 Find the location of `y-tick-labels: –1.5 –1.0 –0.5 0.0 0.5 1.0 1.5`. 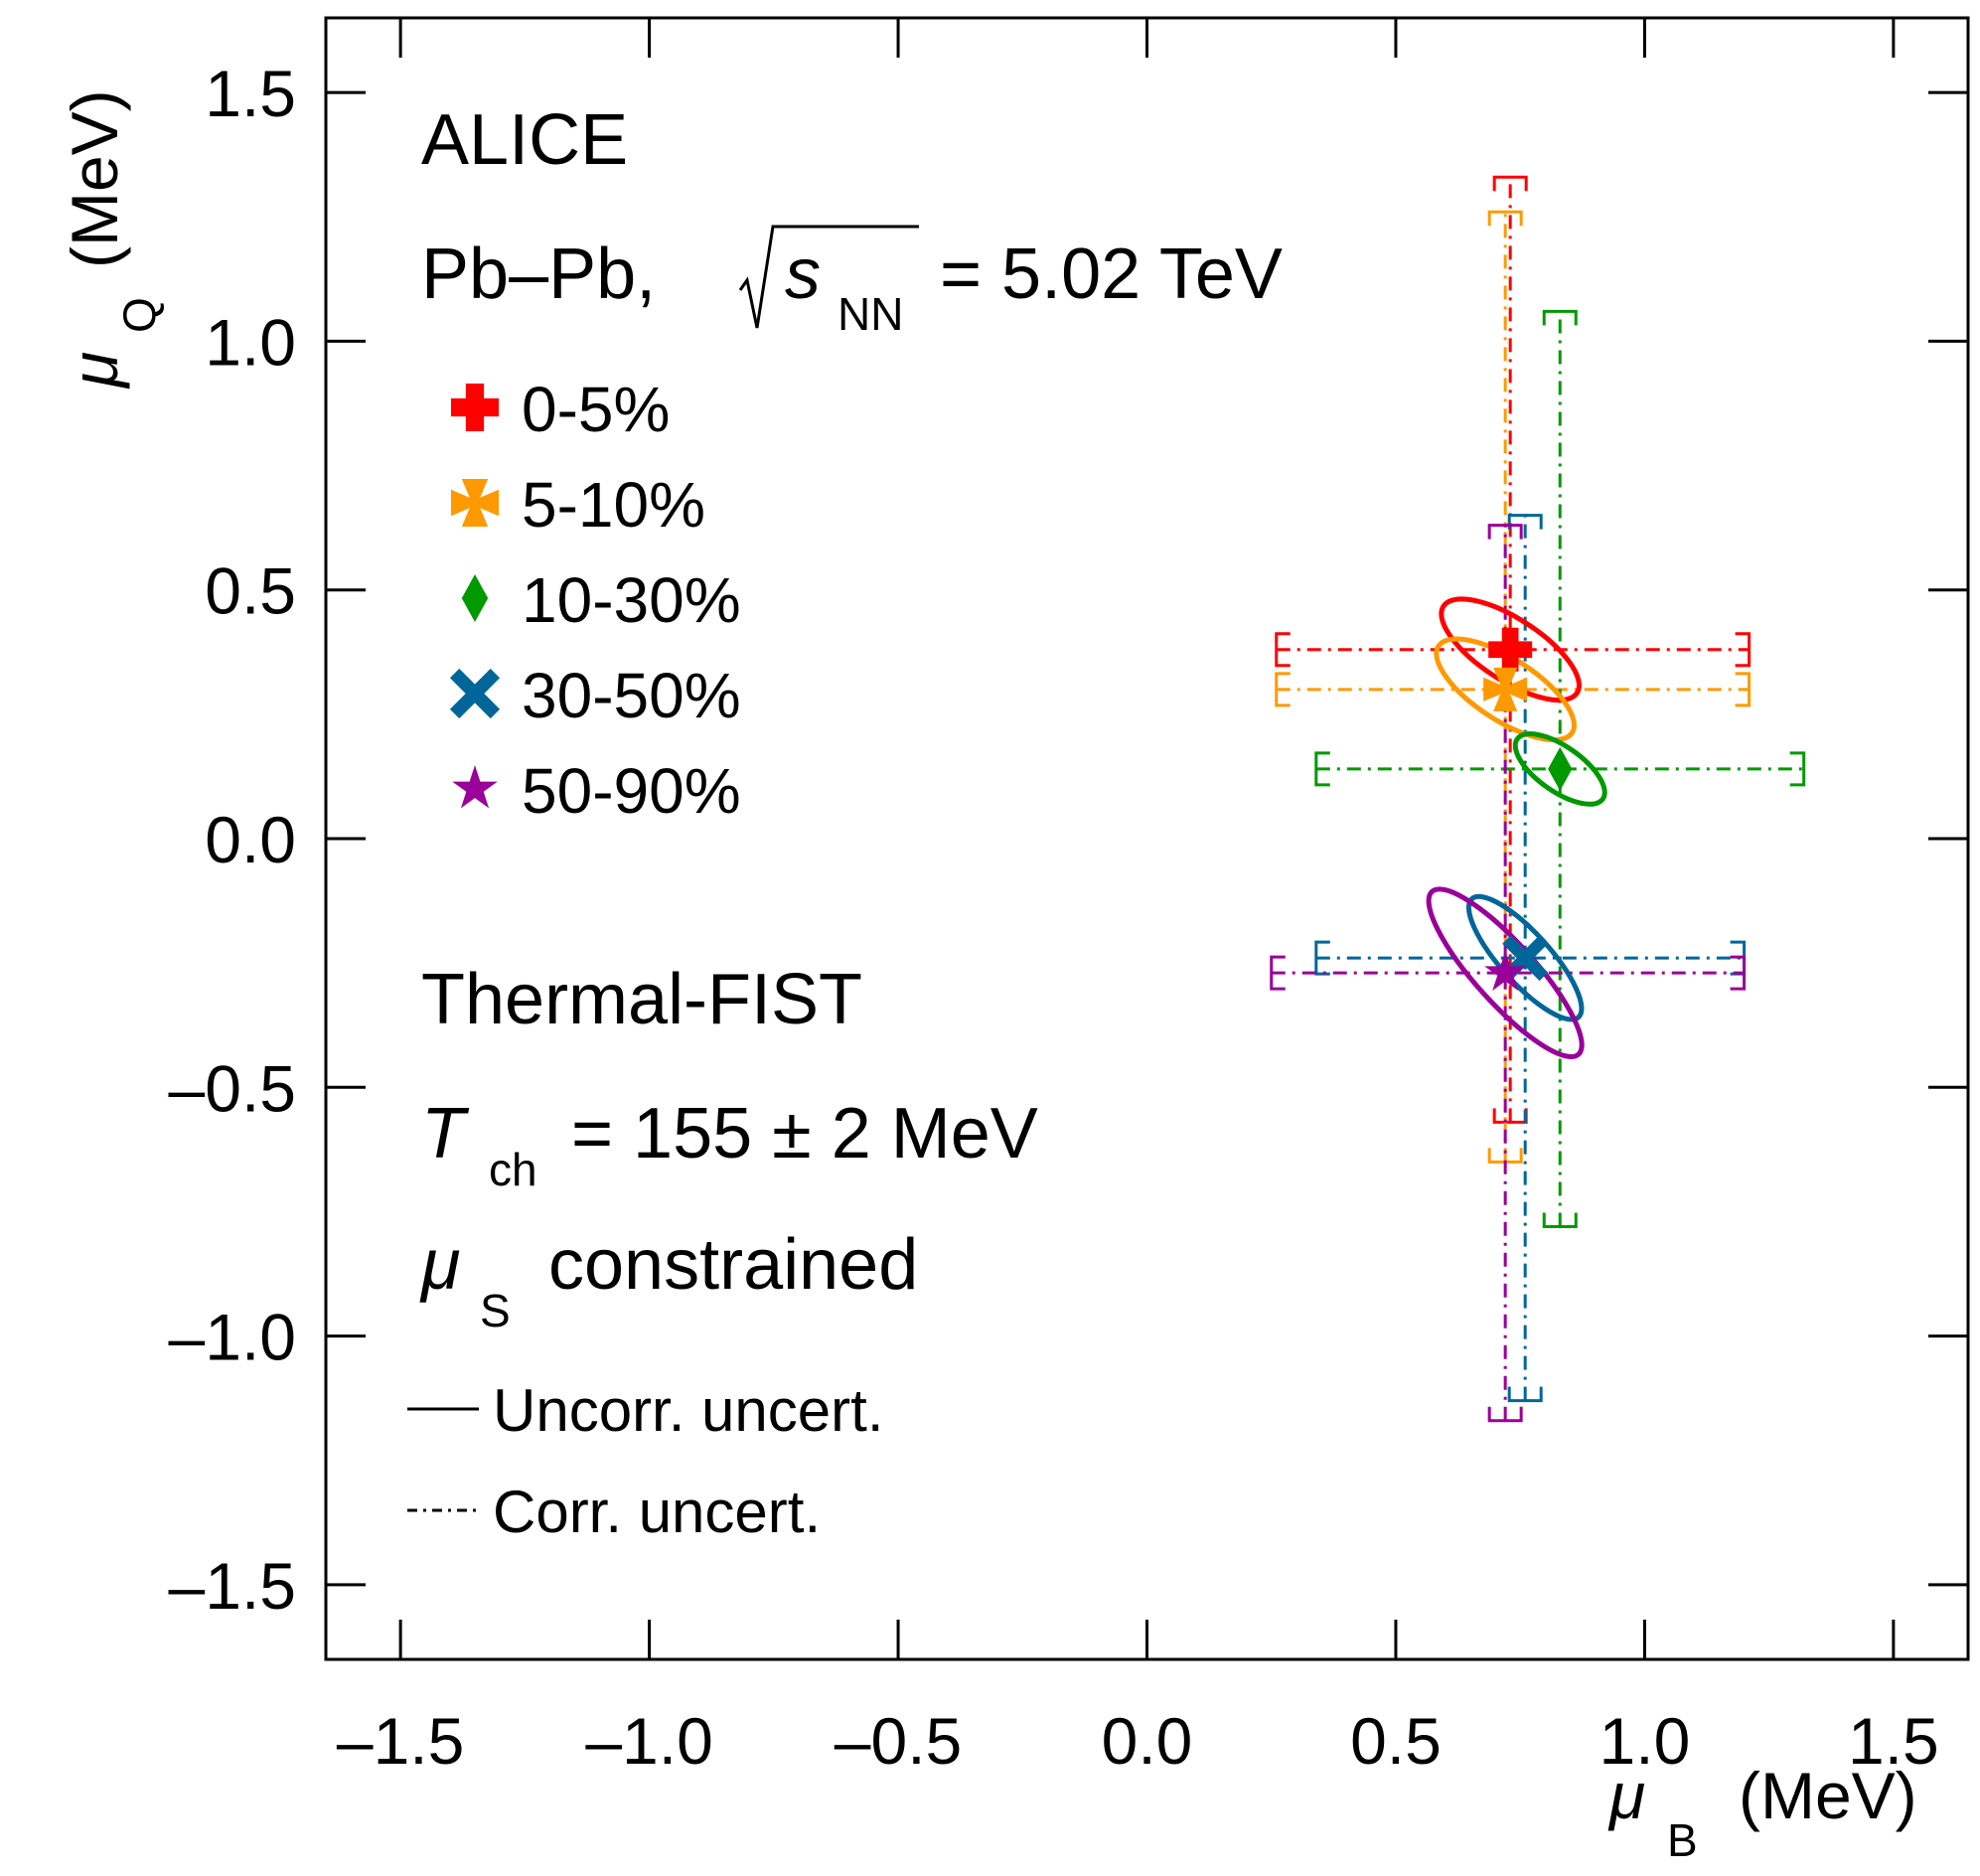

y-tick-labels: –1.5 –1.0 –0.5 0.0 0.5 1.0 1.5 is located at coordinates (233, 840).